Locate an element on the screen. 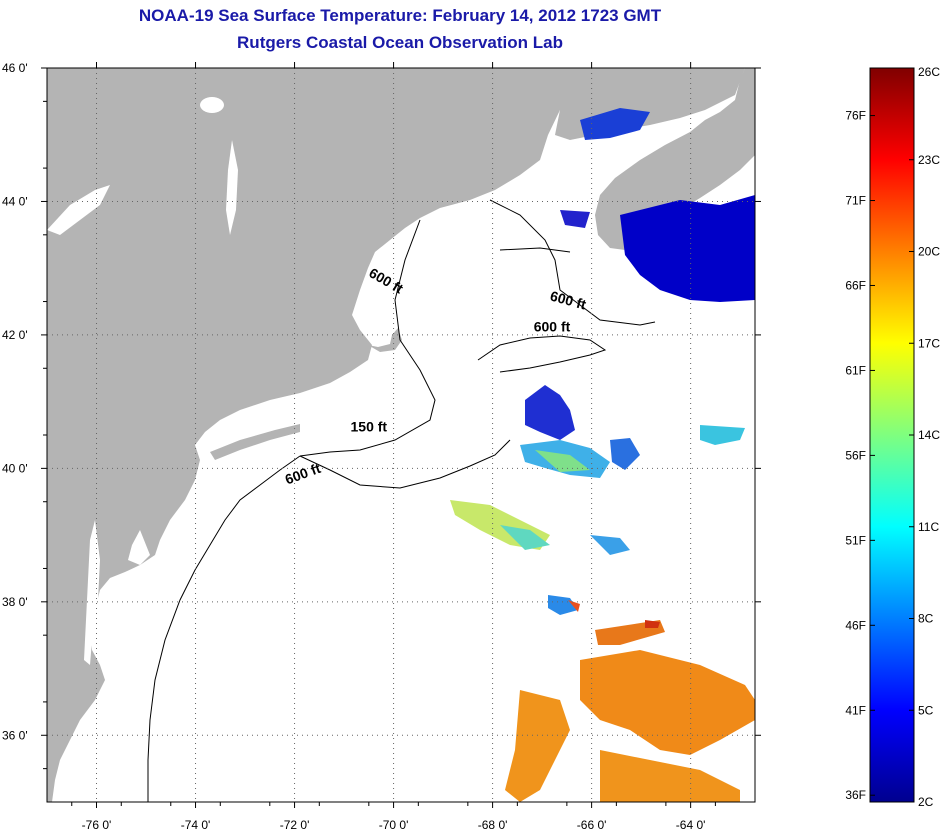 The height and width of the screenshot is (840, 944). lat-tick-label: 42 0' is located at coordinates (15, 335).